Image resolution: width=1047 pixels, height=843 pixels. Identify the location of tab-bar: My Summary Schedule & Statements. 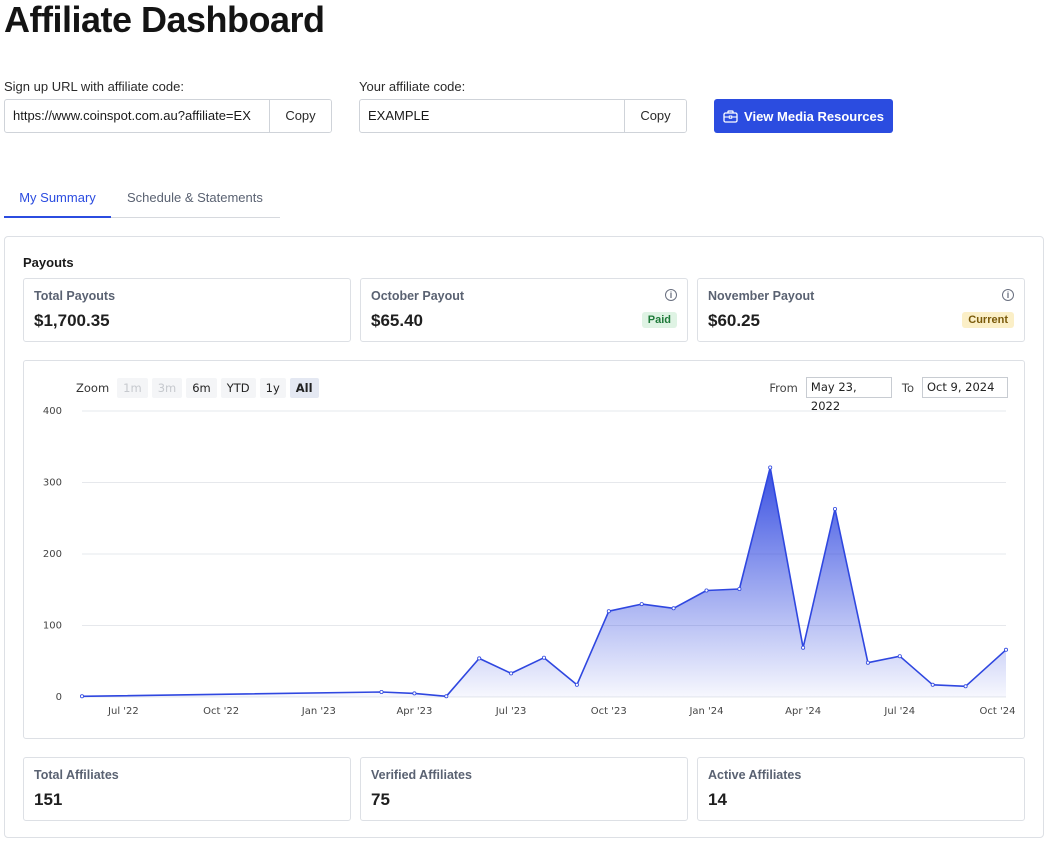
(142, 198).